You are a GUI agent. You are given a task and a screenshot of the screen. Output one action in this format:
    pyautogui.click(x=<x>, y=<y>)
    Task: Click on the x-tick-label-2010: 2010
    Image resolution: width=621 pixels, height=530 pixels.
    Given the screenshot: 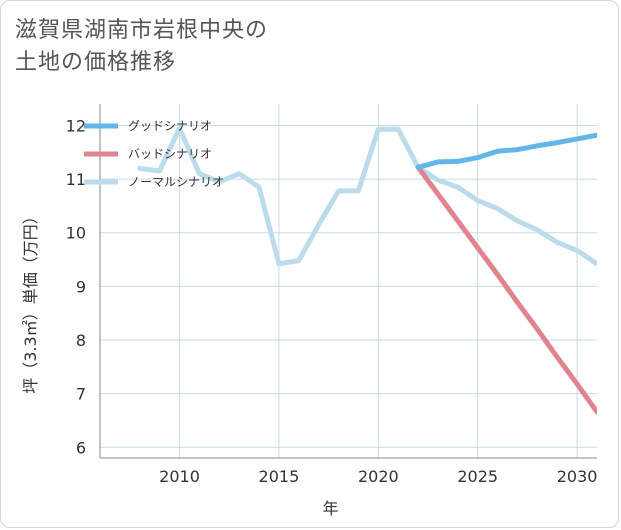 What is the action you would take?
    pyautogui.click(x=179, y=476)
    